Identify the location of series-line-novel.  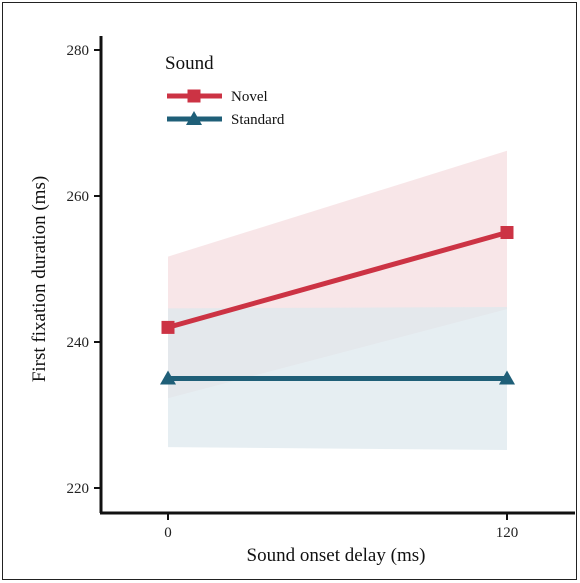
(337, 280).